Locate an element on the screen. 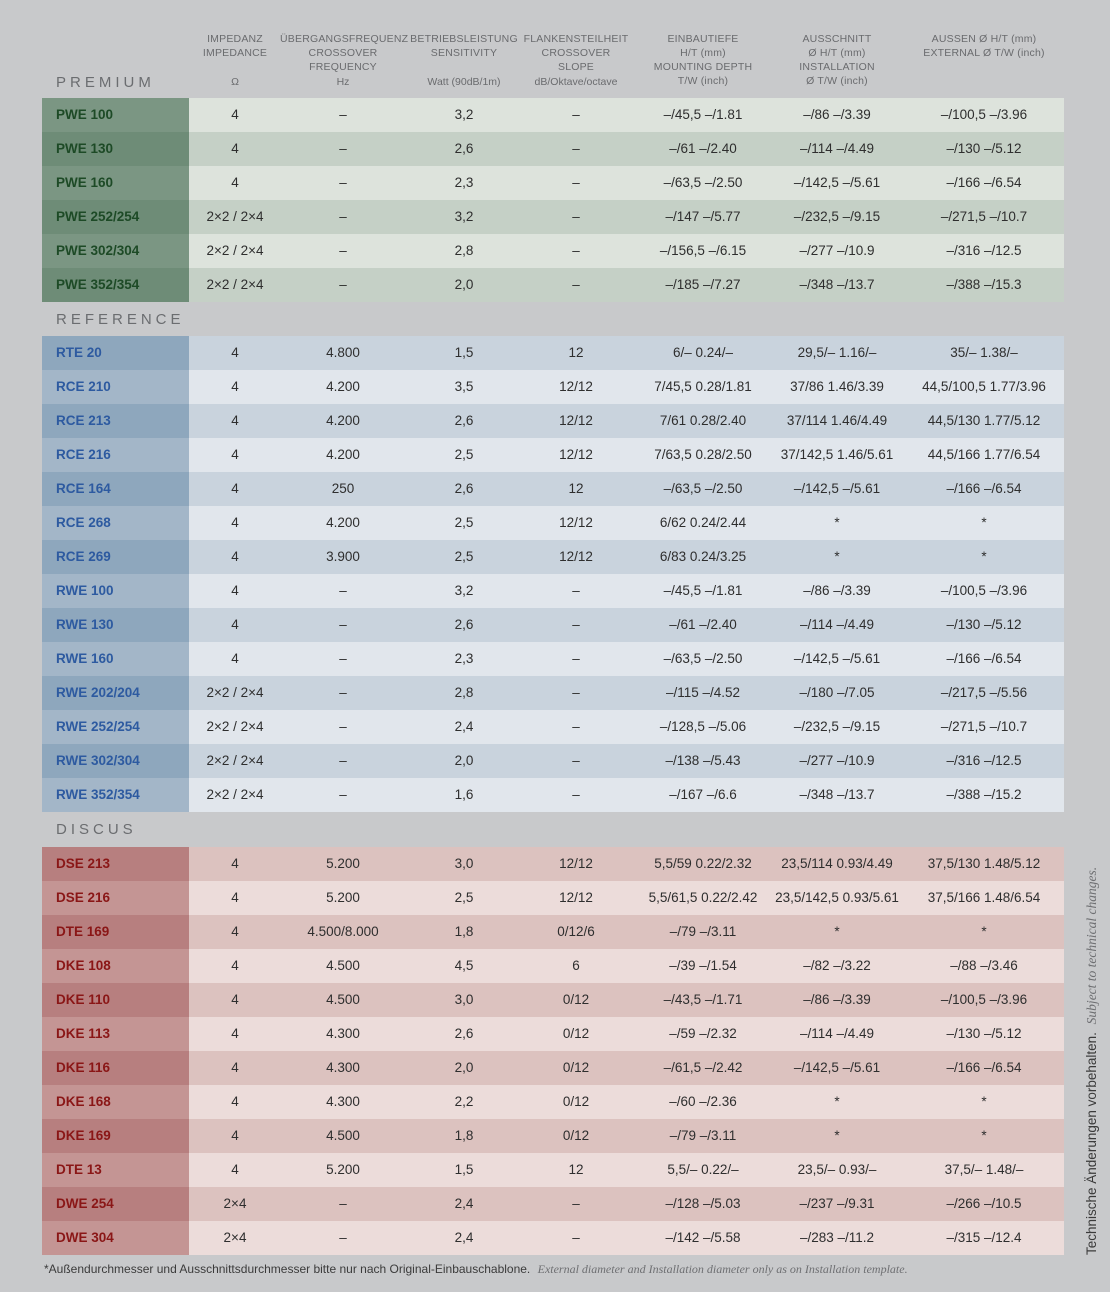 The image size is (1110, 1292). cell-model: RCE 268 is located at coordinates (115, 523).